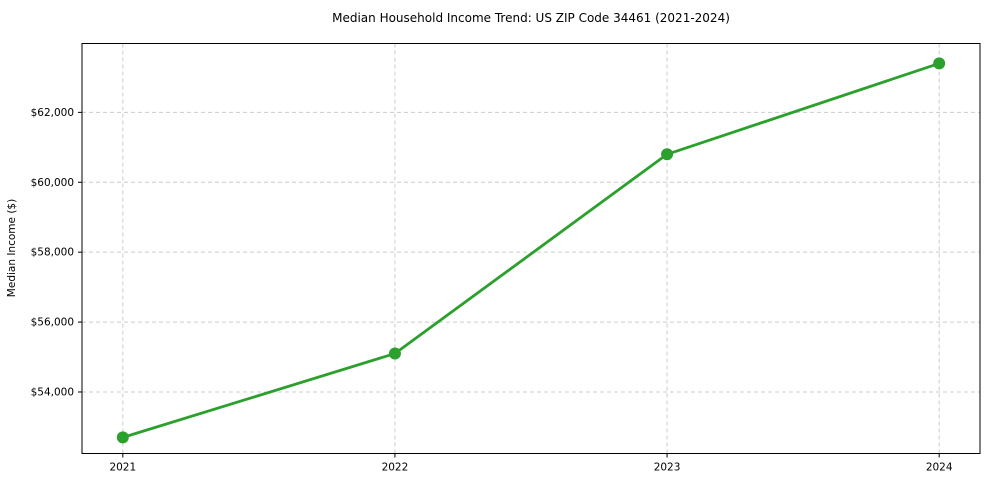 The width and height of the screenshot is (989, 490). I want to click on data-point-2021, so click(122, 437).